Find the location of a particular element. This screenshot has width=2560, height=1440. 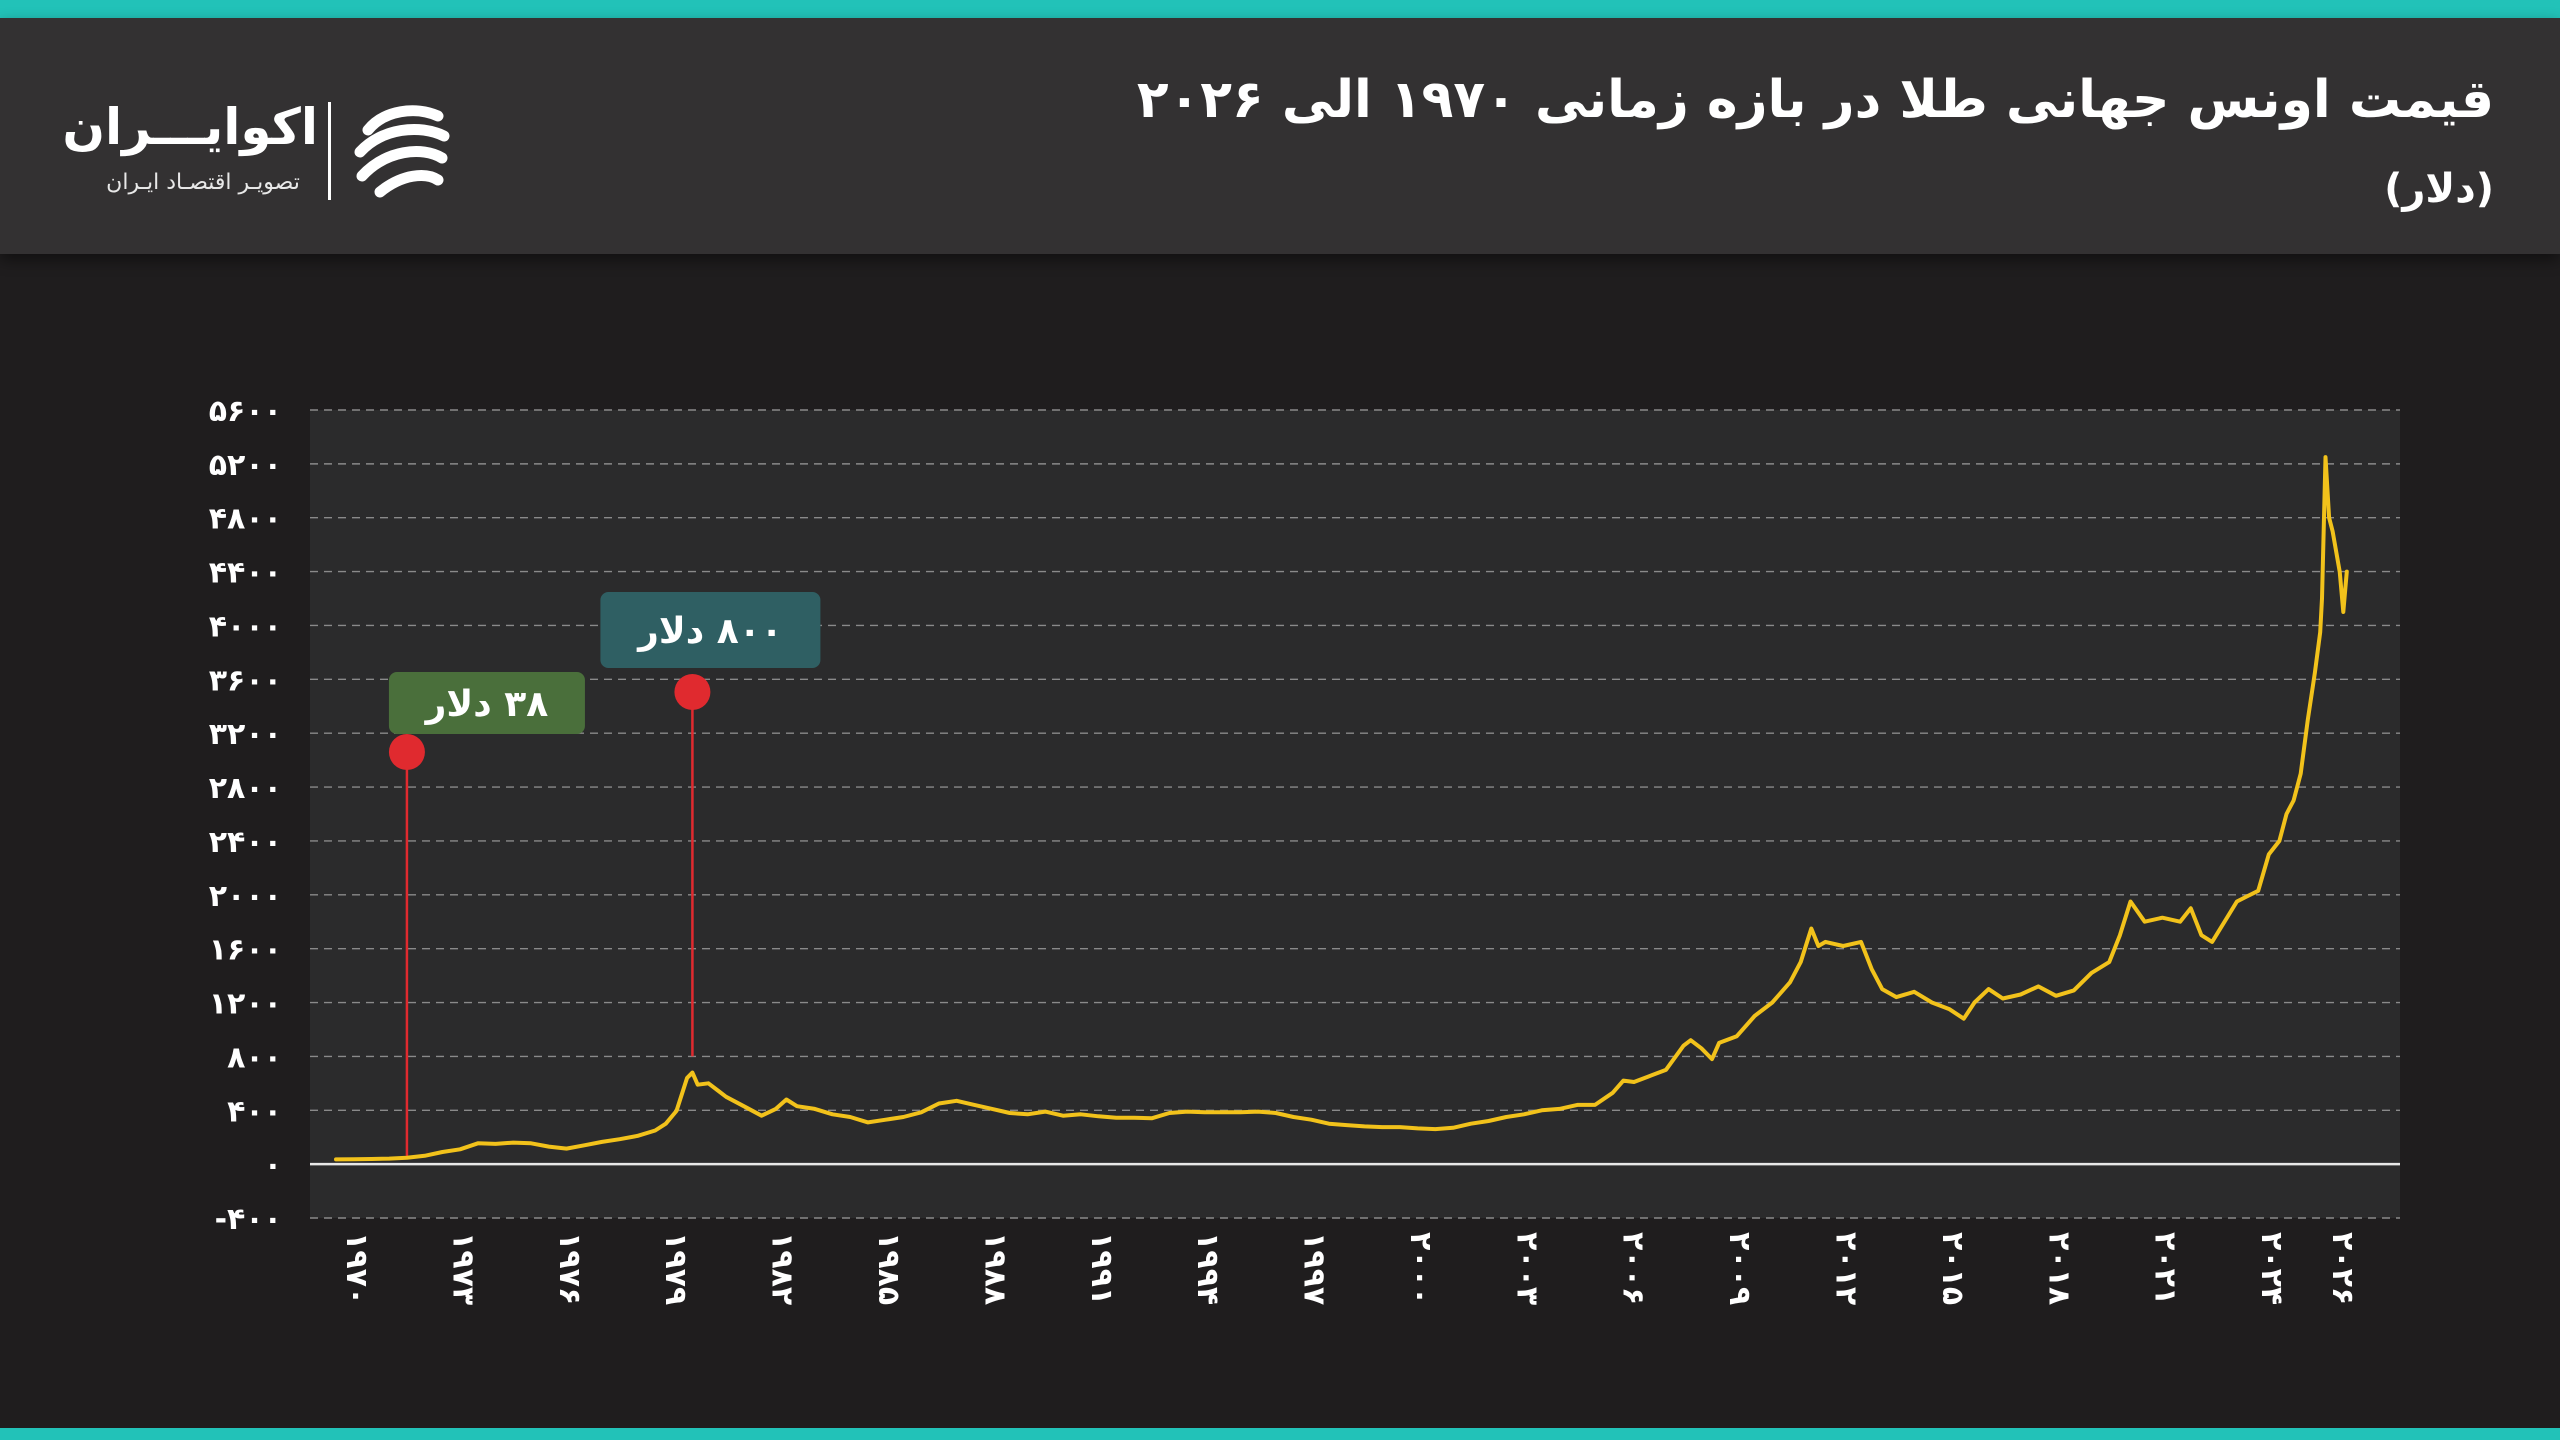

x-tick-label: ۱۹۸۵ is located at coordinates (888, 1268).